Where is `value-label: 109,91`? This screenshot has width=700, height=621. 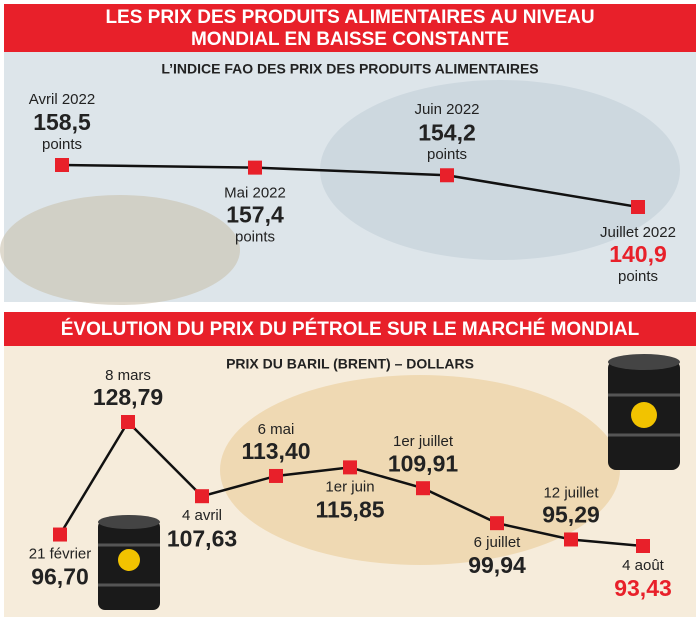 value-label: 109,91 is located at coordinates (423, 463).